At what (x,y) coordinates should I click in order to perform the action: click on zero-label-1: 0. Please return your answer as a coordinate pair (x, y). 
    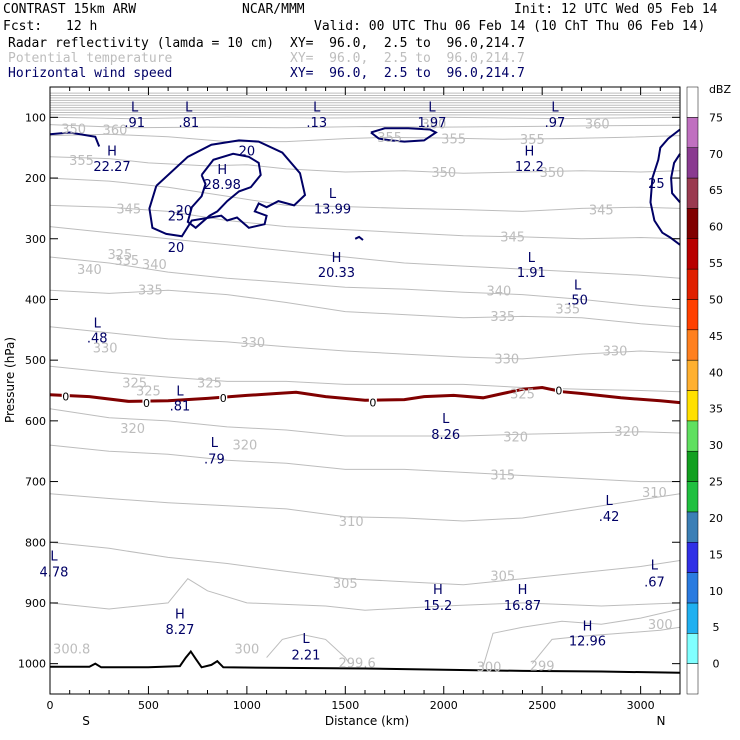
    Looking at the image, I should click on (146, 403).